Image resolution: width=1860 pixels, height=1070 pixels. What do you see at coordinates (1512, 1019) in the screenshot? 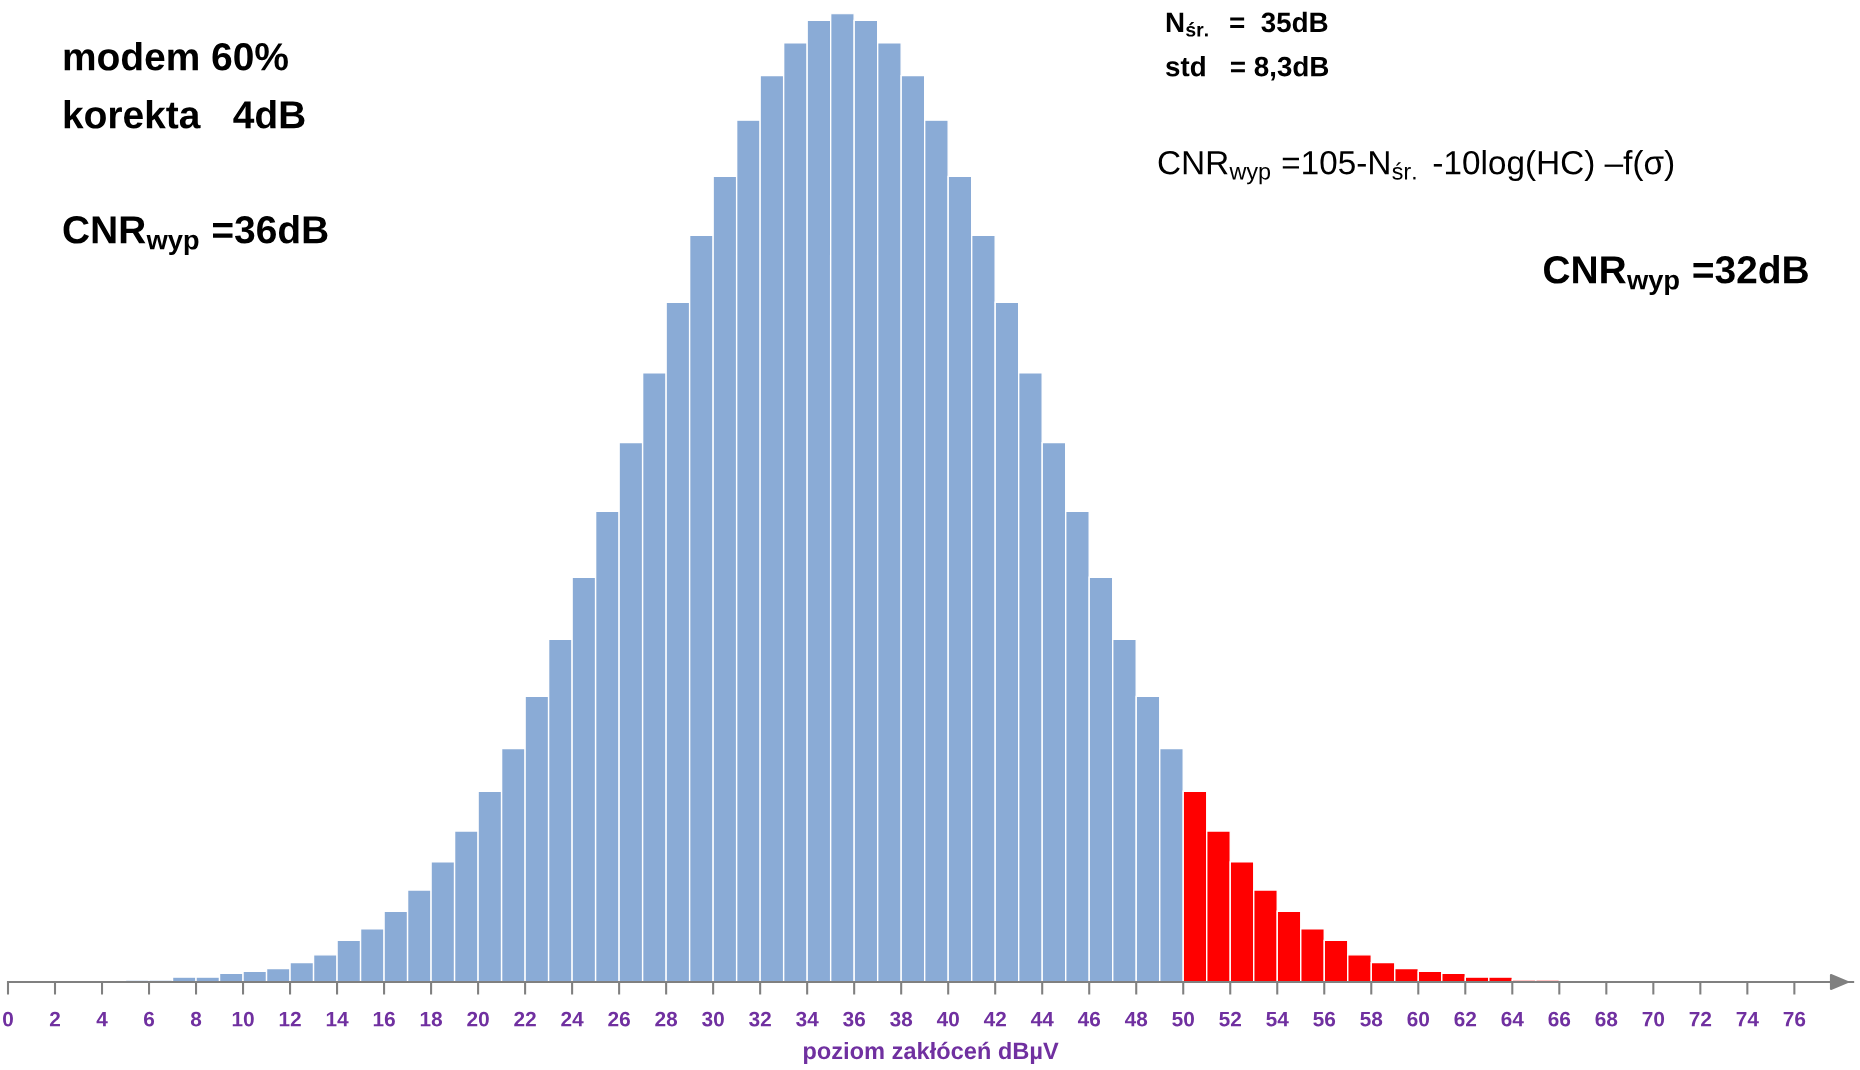
I see `x-tick-label: 64` at bounding box center [1512, 1019].